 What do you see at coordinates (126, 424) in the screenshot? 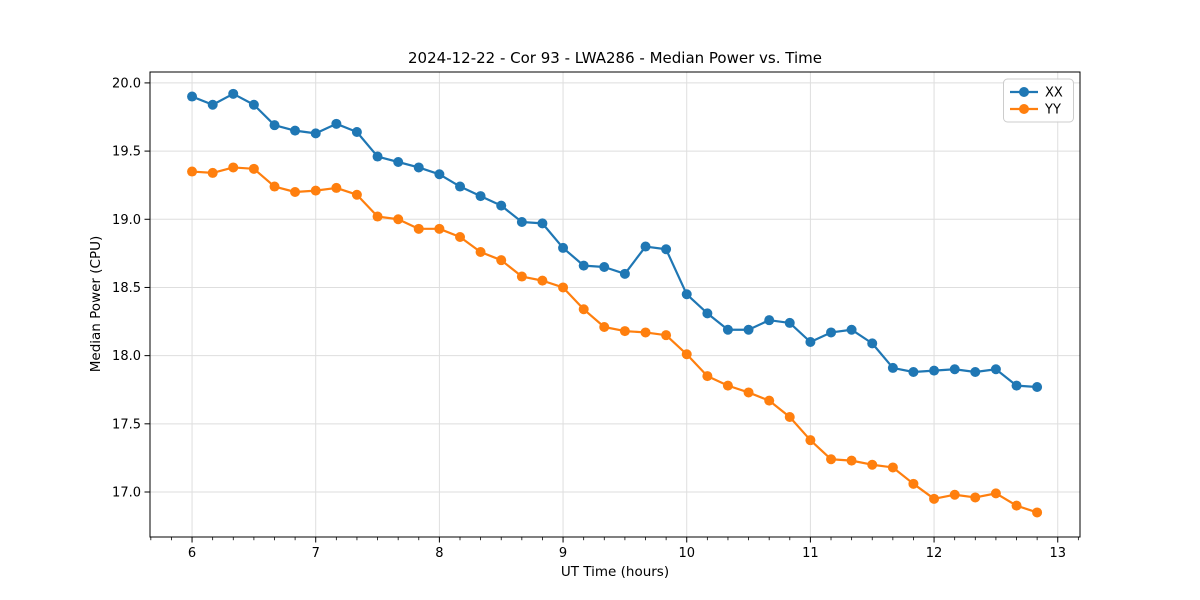
I see `y-tick-label: 17.5` at bounding box center [126, 424].